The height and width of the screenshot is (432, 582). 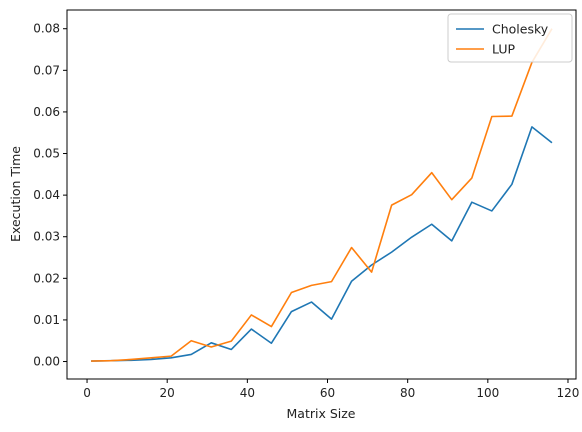 What do you see at coordinates (167, 393) in the screenshot?
I see `x-tick-label: 20` at bounding box center [167, 393].